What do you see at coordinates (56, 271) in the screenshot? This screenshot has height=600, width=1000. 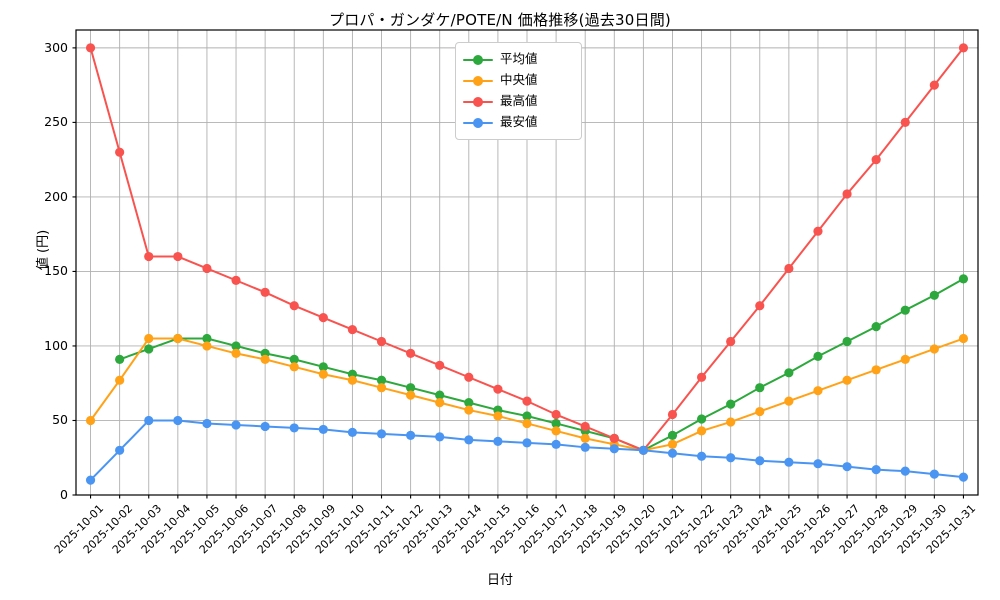 I see `y-tick-label: 150` at bounding box center [56, 271].